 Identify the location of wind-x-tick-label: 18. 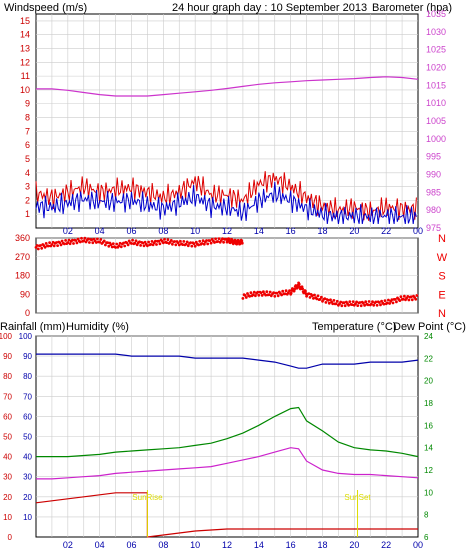
(322, 231).